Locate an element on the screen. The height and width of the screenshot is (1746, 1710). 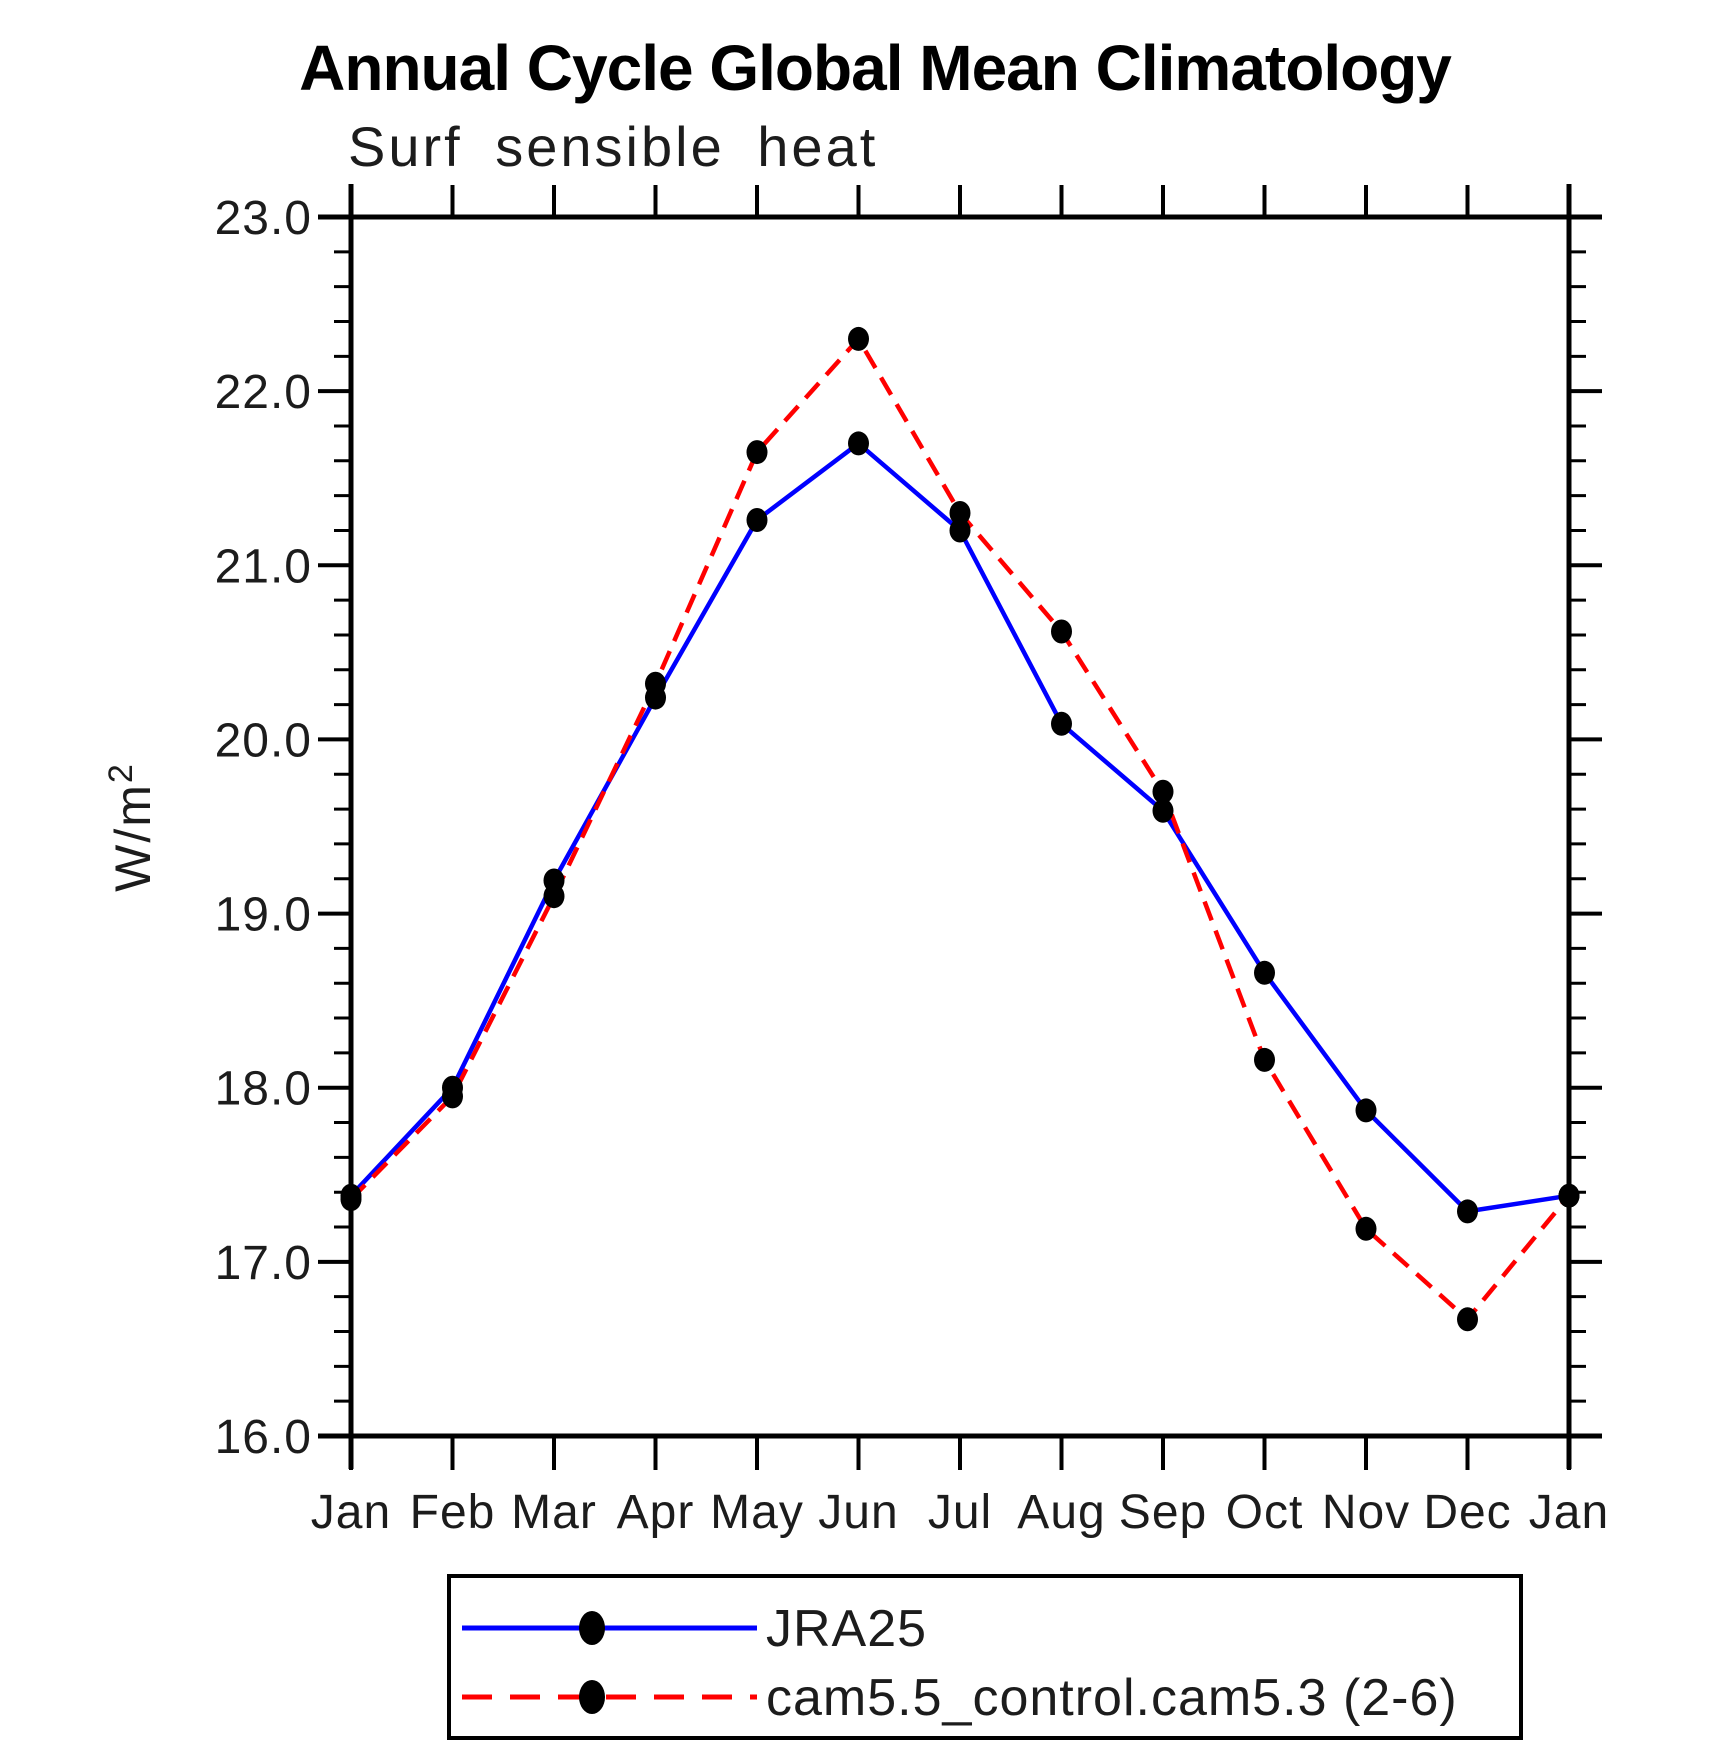
y-tick-label: 23.0 is located at coordinates (263, 218).